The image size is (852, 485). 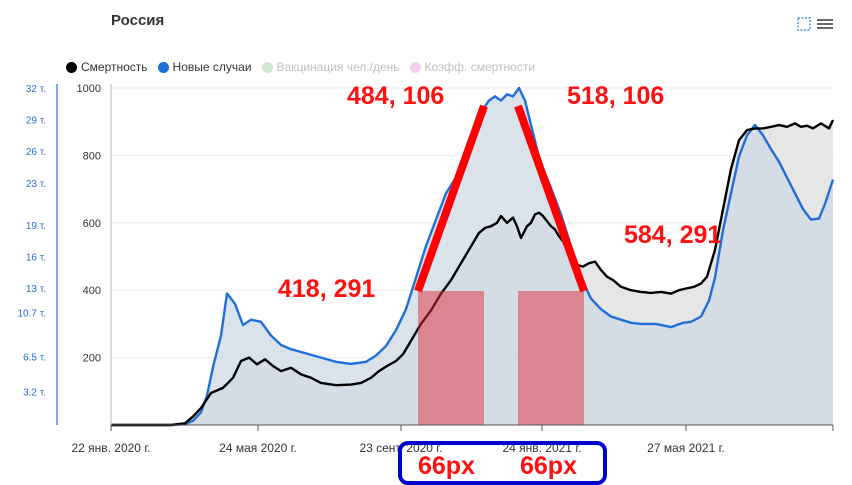 What do you see at coordinates (92, 156) in the screenshot?
I see `y-left-tick-label: 800` at bounding box center [92, 156].